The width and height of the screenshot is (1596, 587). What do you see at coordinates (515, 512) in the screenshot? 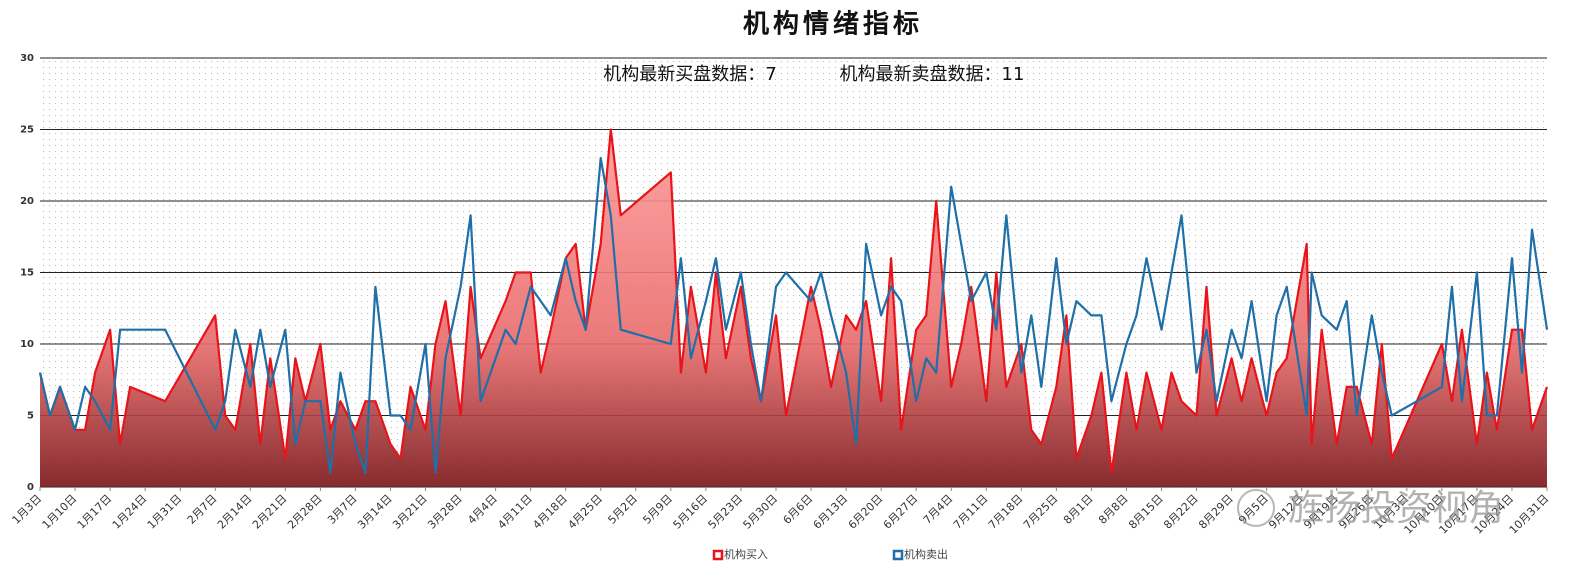
I see `x-tick-label: 4月11日` at bounding box center [515, 512].